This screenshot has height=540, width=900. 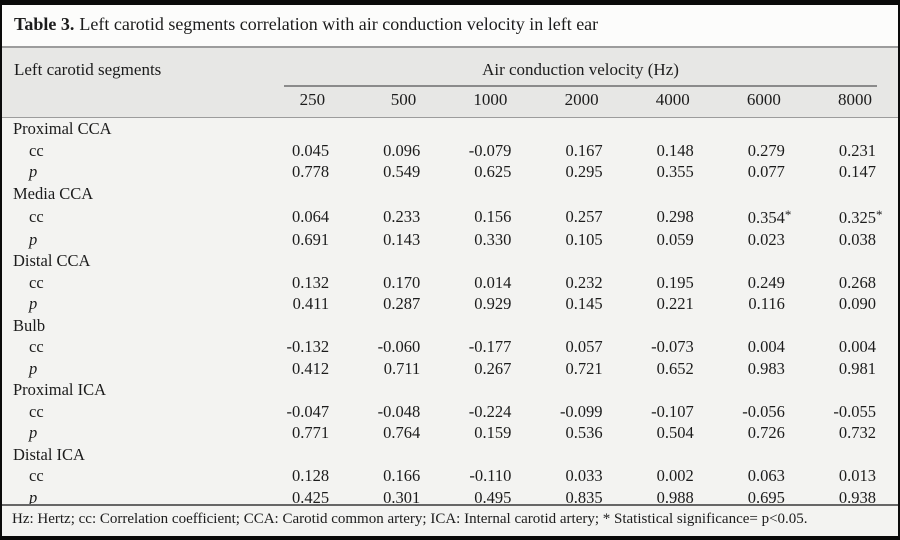 I want to click on value-cell: 0.057, so click(x=584, y=346).